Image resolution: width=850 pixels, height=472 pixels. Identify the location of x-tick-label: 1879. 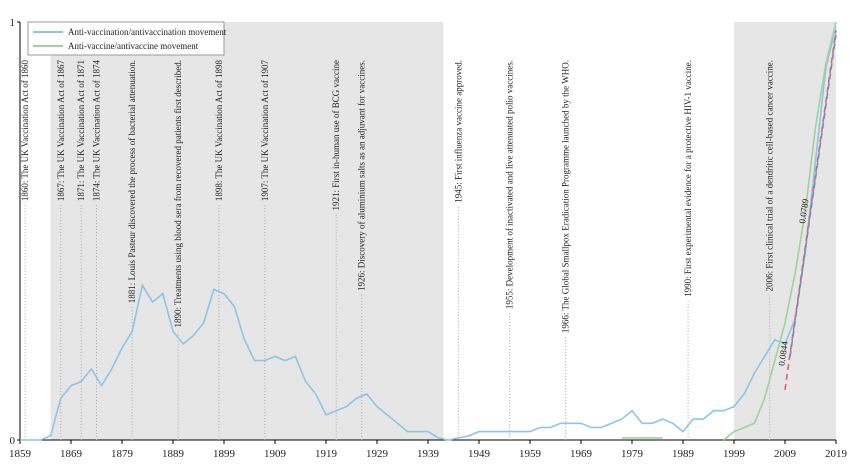
(122, 454).